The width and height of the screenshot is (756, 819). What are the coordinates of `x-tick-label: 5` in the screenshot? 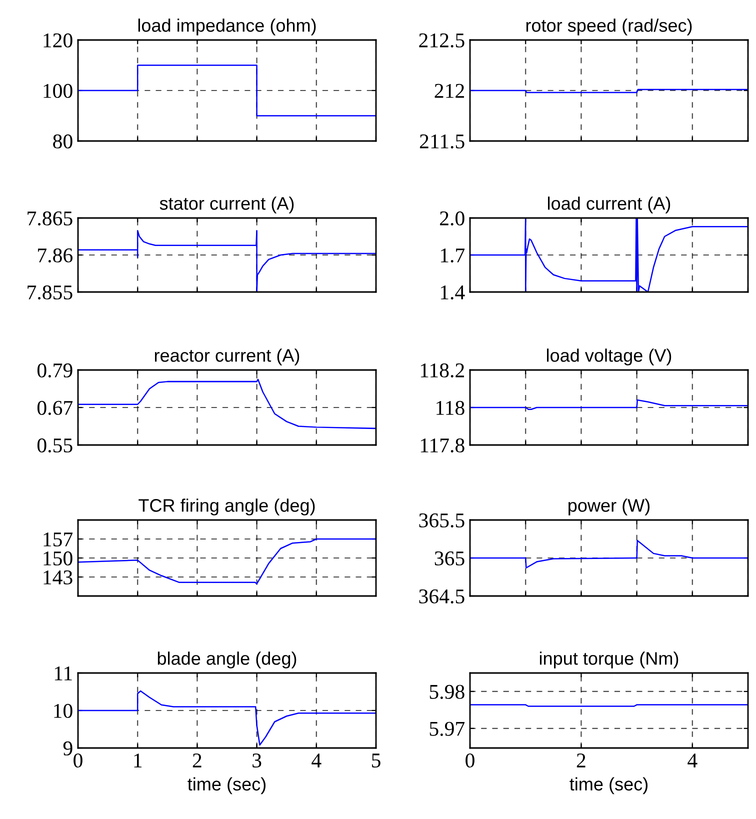 It's located at (376, 761).